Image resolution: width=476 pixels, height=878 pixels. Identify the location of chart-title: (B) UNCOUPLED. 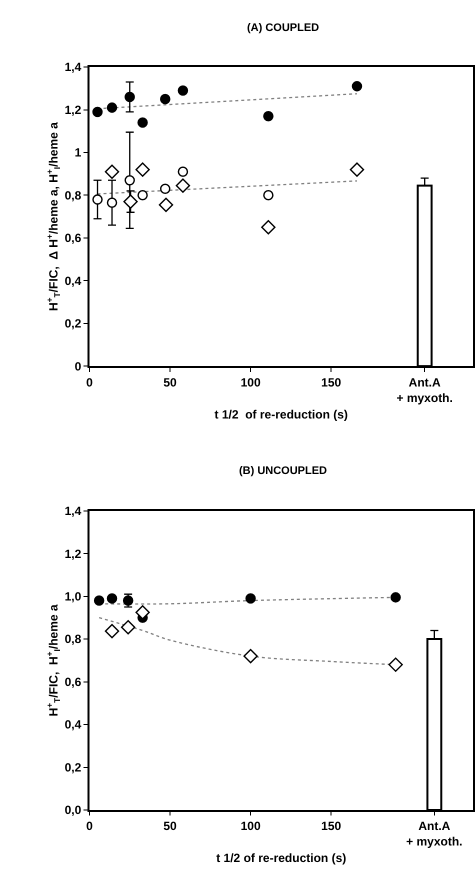
(283, 471).